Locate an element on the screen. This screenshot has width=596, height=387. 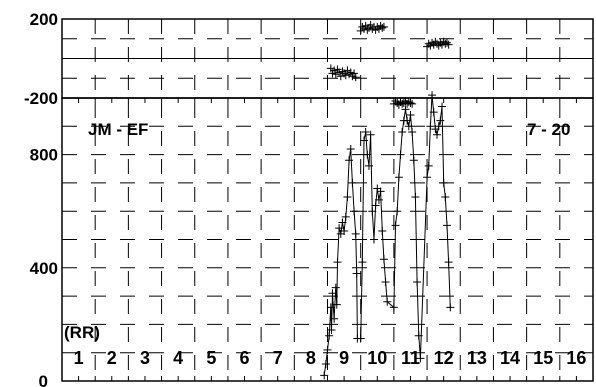
x-day-label: 13 is located at coordinates (477, 358).